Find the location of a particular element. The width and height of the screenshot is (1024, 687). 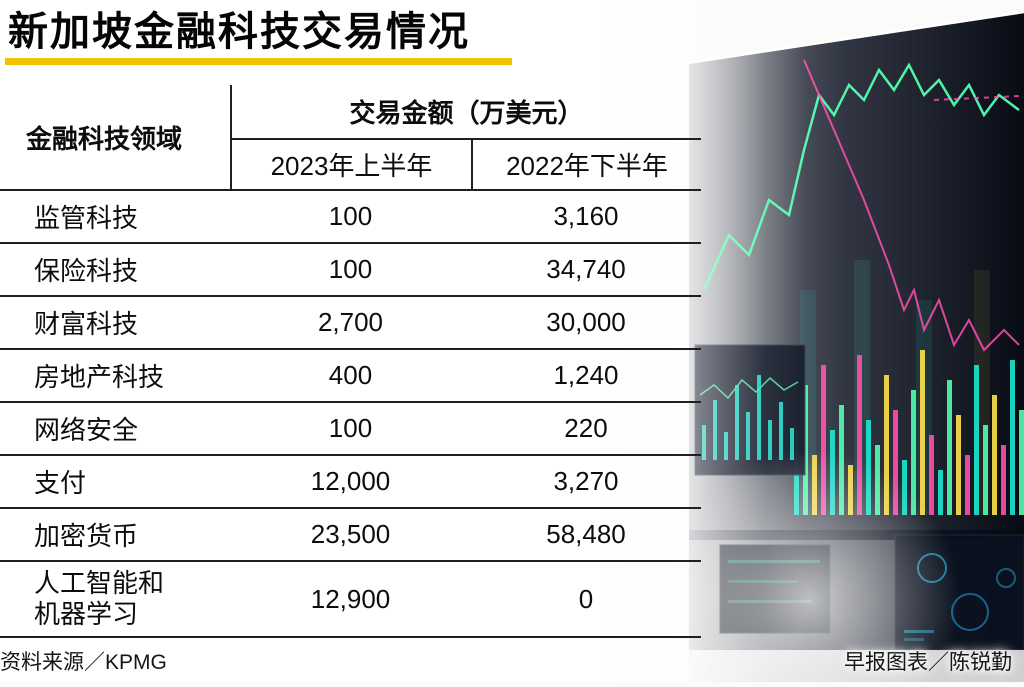

value-2022-h2: 0 is located at coordinates (586, 598).